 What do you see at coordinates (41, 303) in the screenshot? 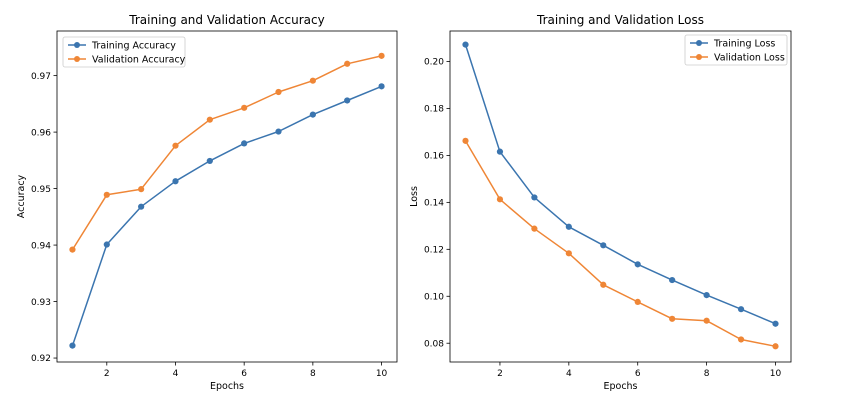
I see `y-tick-label: 0.93` at bounding box center [41, 303].